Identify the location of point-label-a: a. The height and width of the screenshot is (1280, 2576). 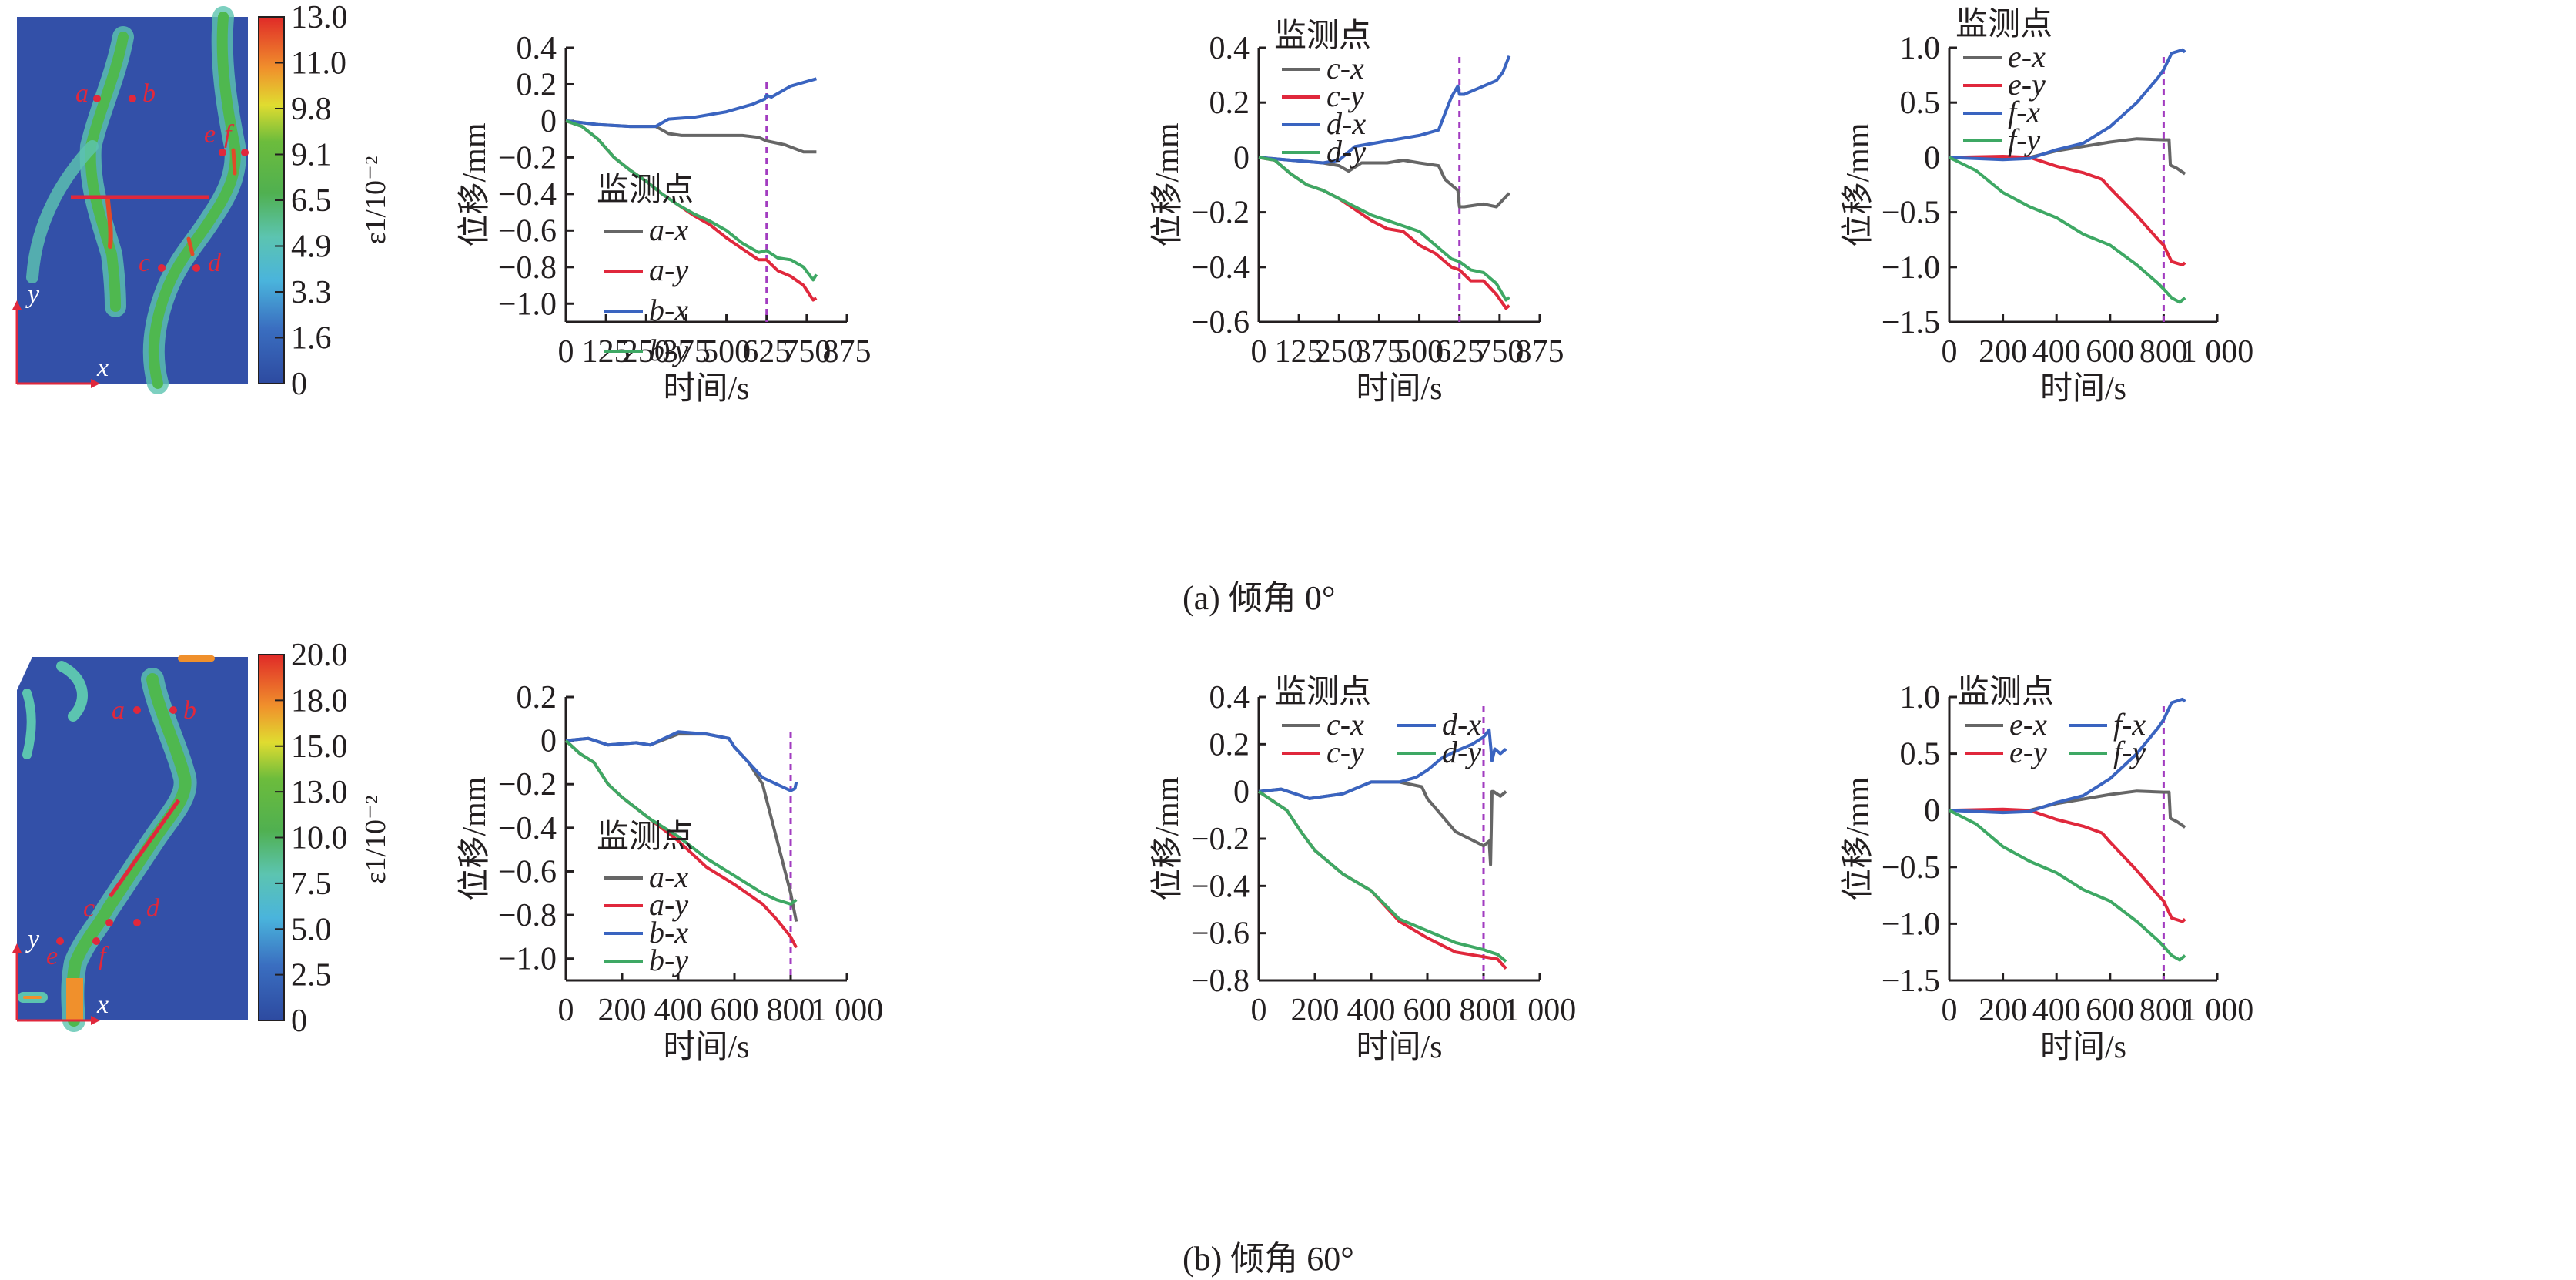
(82, 93).